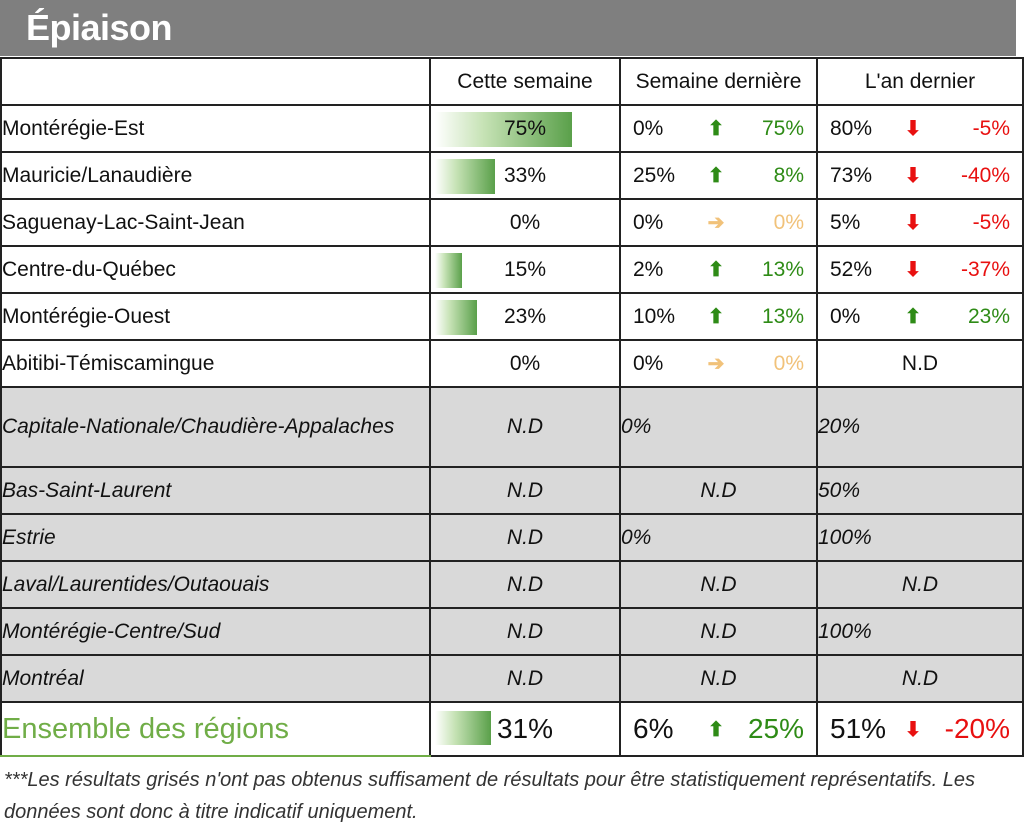  What do you see at coordinates (512, 584) in the screenshot?
I see `table-row-greyed: Laval/Laurentides/Outaouais N.D N.D N.D` at bounding box center [512, 584].